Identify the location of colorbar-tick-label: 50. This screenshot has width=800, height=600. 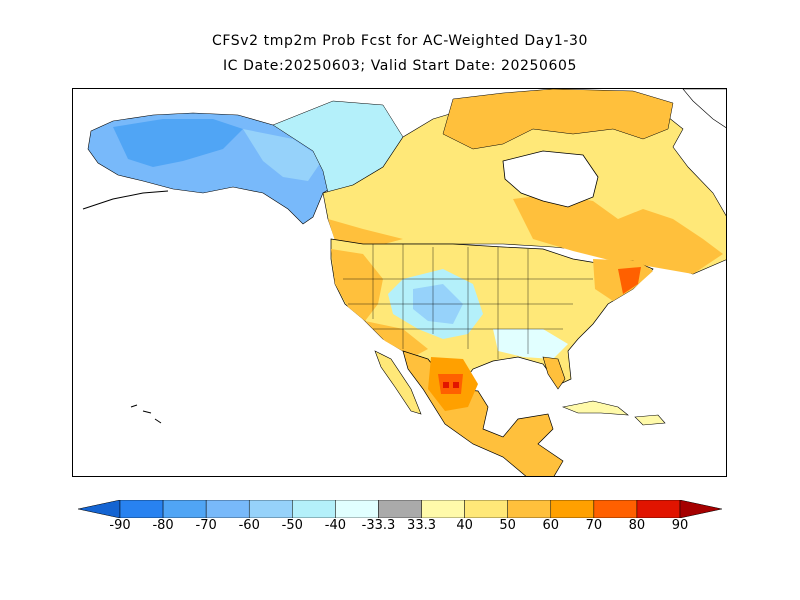
(507, 525).